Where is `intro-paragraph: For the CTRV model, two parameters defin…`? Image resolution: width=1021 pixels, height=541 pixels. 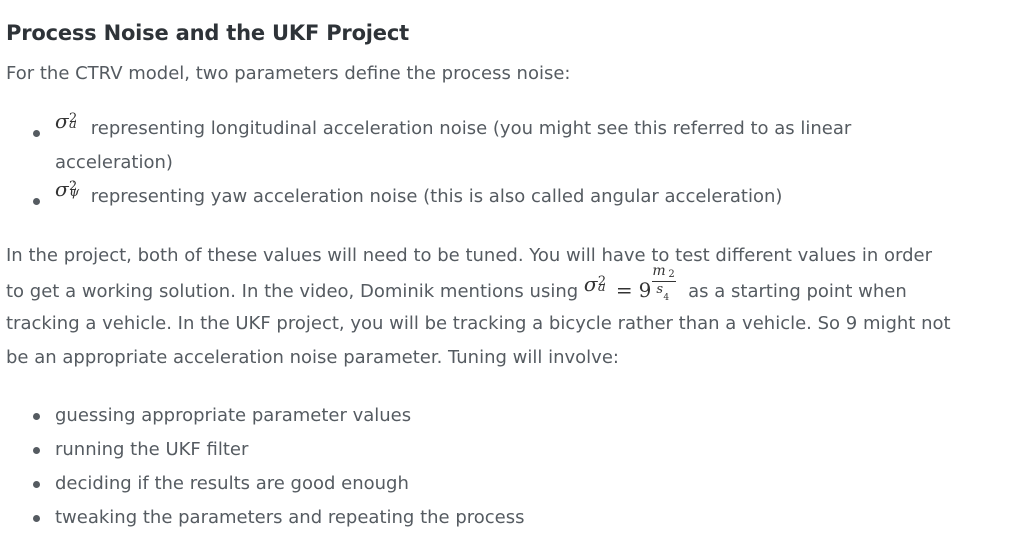 intro-paragraph: For the CTRV model, two parameters defin… is located at coordinates (288, 73).